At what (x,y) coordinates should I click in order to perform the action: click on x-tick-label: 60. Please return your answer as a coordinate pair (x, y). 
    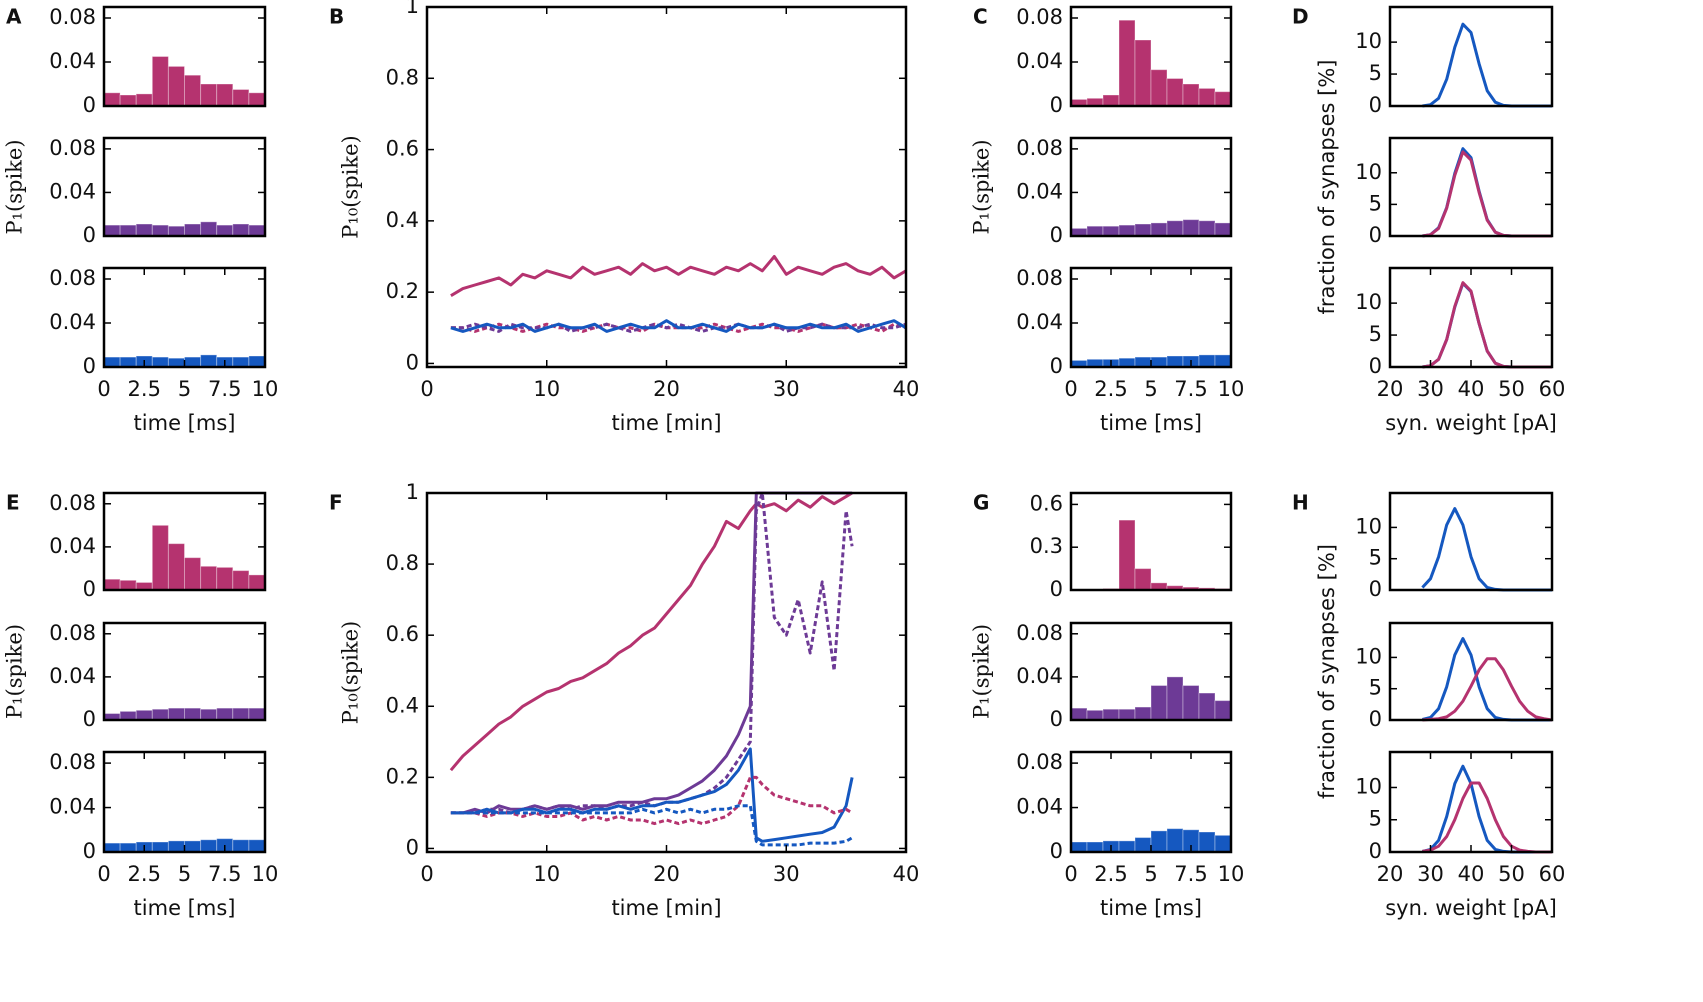
    Looking at the image, I should click on (1552, 874).